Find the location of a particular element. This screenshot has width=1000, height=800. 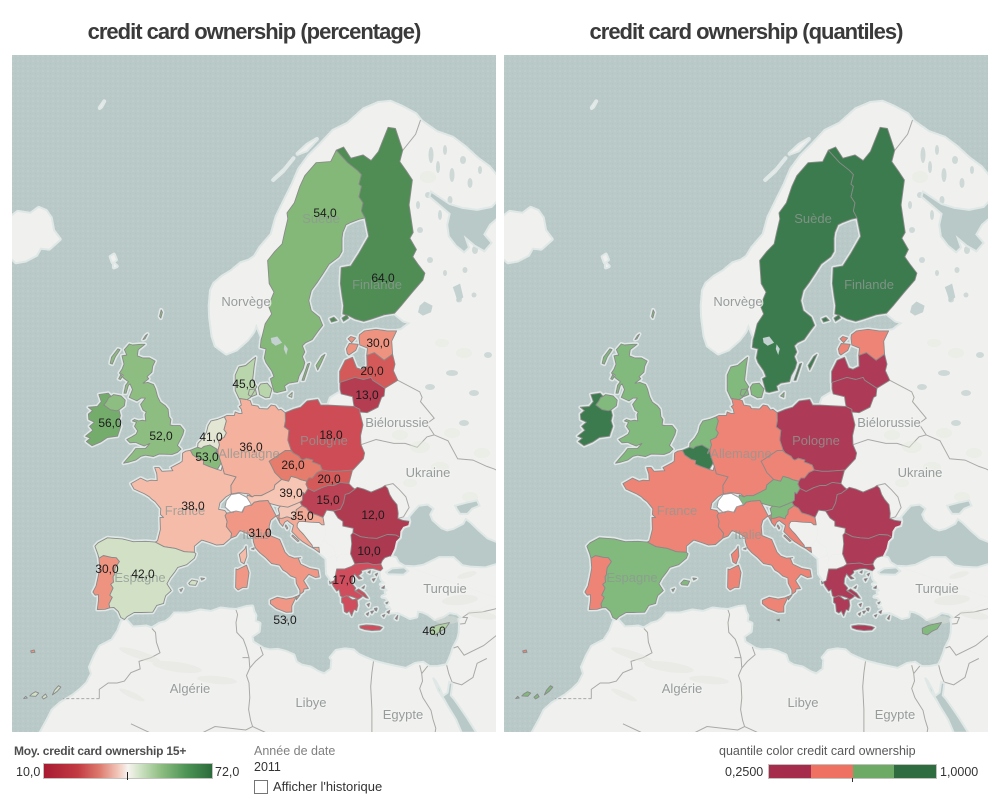

svg-text: 10,0 is located at coordinates (369, 551).